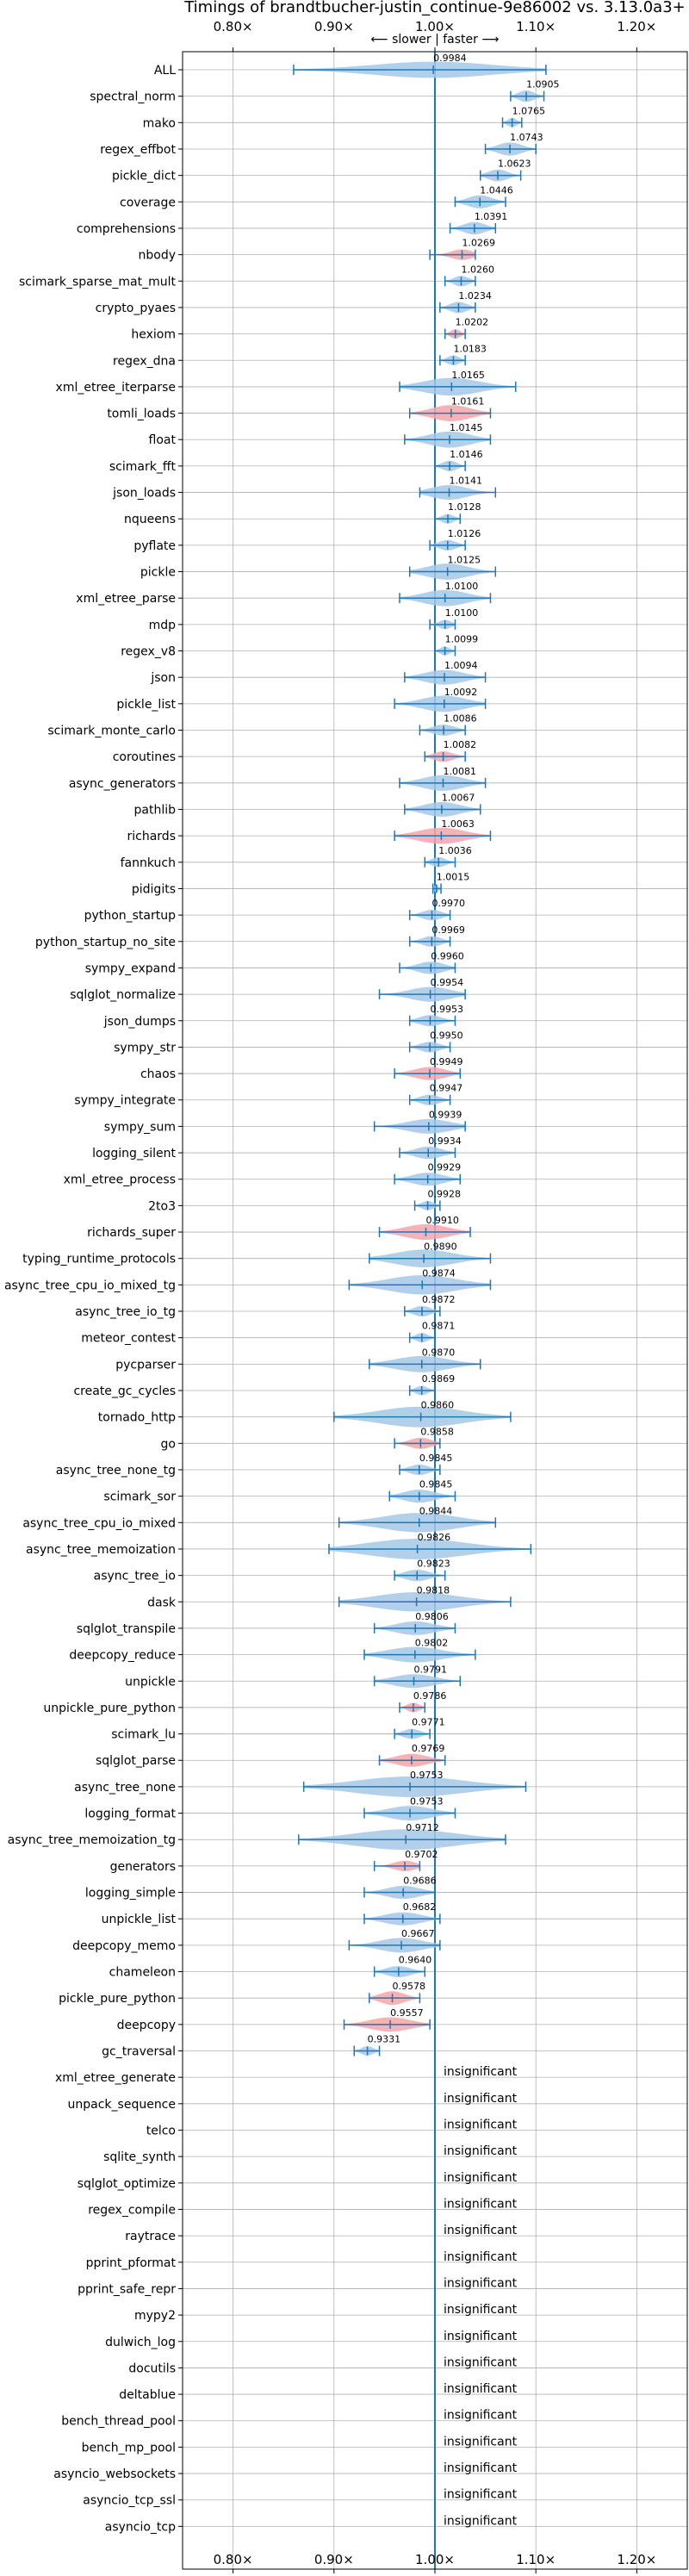 The image size is (689, 2576). I want to click on value-label: 0.9870, so click(439, 1353).